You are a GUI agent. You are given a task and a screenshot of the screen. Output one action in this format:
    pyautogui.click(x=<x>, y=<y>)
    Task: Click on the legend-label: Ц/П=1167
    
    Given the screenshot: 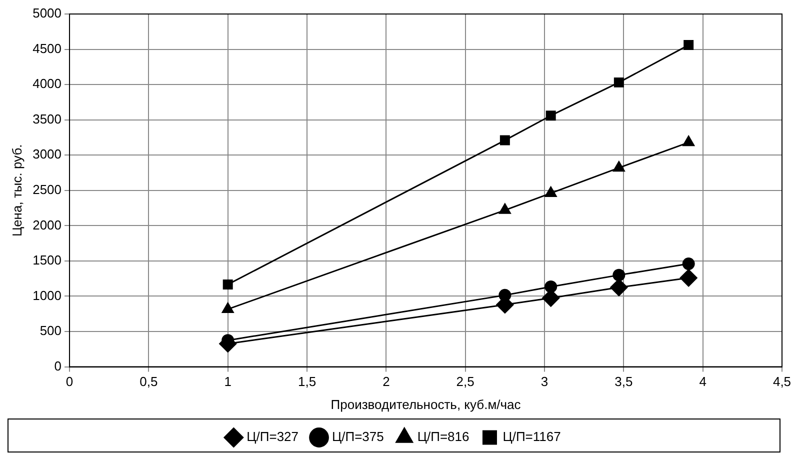 What is the action you would take?
    pyautogui.click(x=531, y=436)
    